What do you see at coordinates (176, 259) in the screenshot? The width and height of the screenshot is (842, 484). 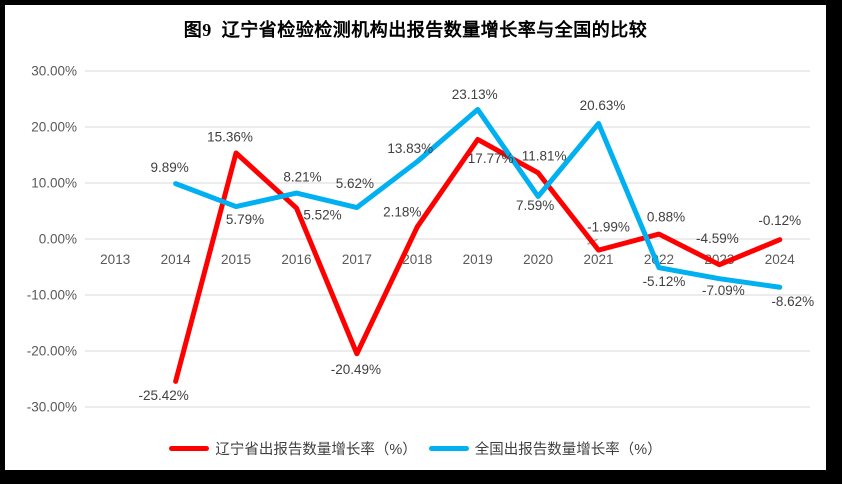 I see `x-tick-label: 2014` at bounding box center [176, 259].